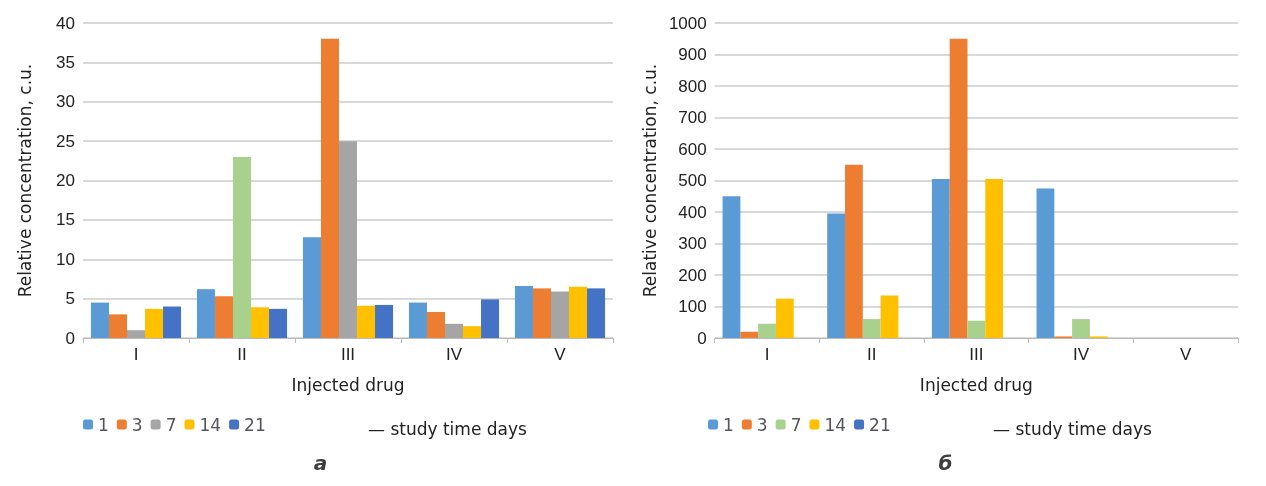 The width and height of the screenshot is (1266, 486). Describe the element at coordinates (692, 86) in the screenshot. I see `y-tick-label: 800` at that location.